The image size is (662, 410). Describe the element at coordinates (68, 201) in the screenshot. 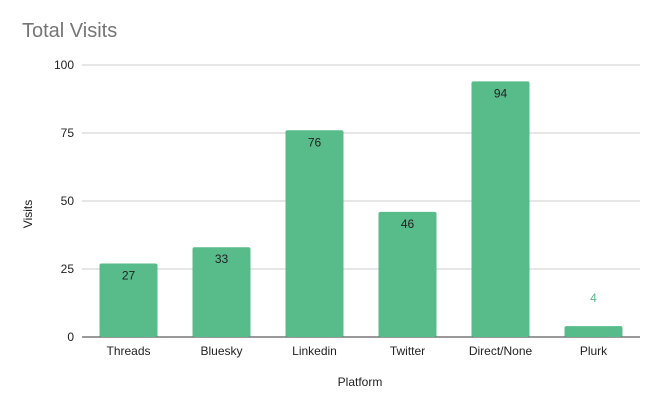

I see `y-tick-label: 50` at that location.